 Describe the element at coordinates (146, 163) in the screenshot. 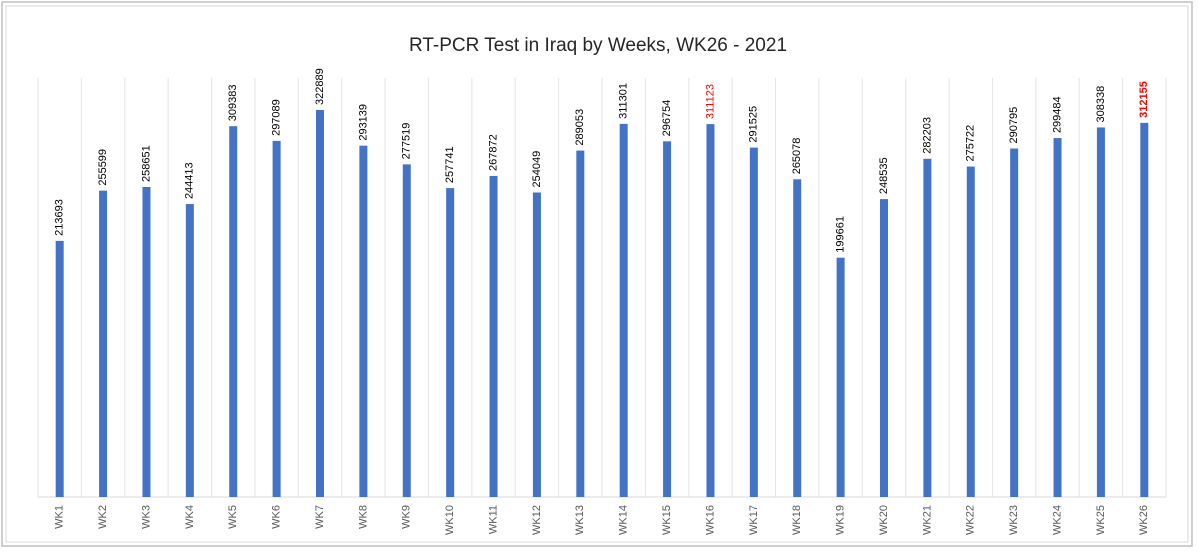

I see `value-label: 258651` at that location.